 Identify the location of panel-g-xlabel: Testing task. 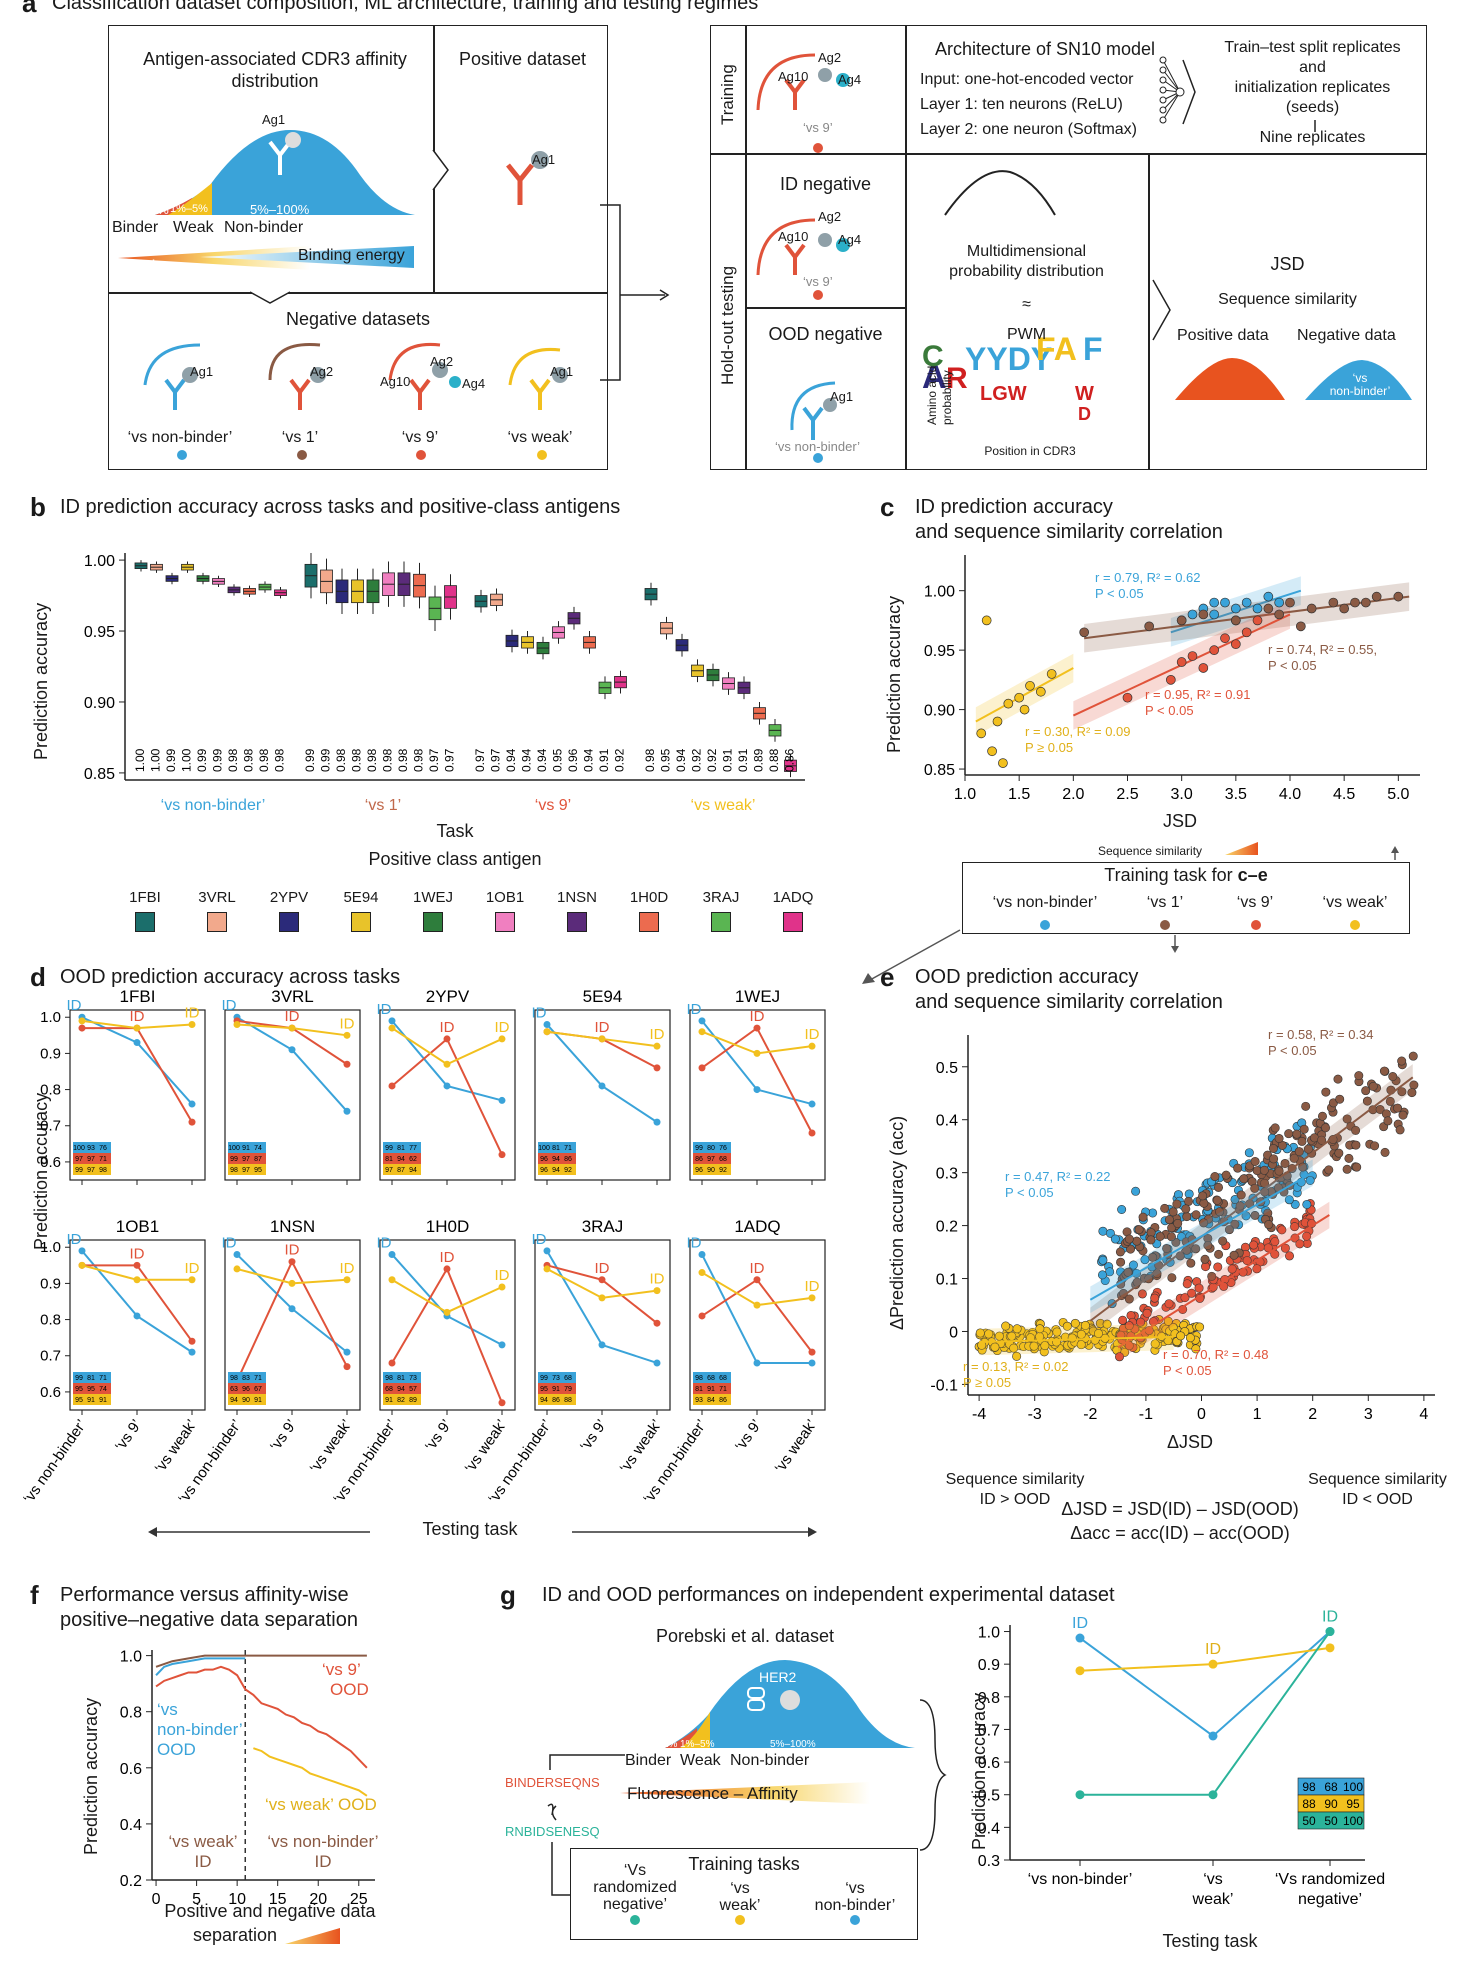
(1210, 1941).